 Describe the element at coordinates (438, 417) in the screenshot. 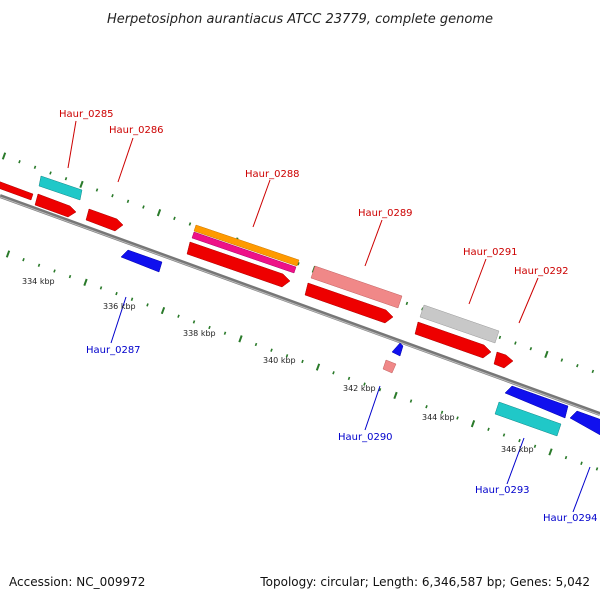

I see `scale-label: 344 kbp` at that location.